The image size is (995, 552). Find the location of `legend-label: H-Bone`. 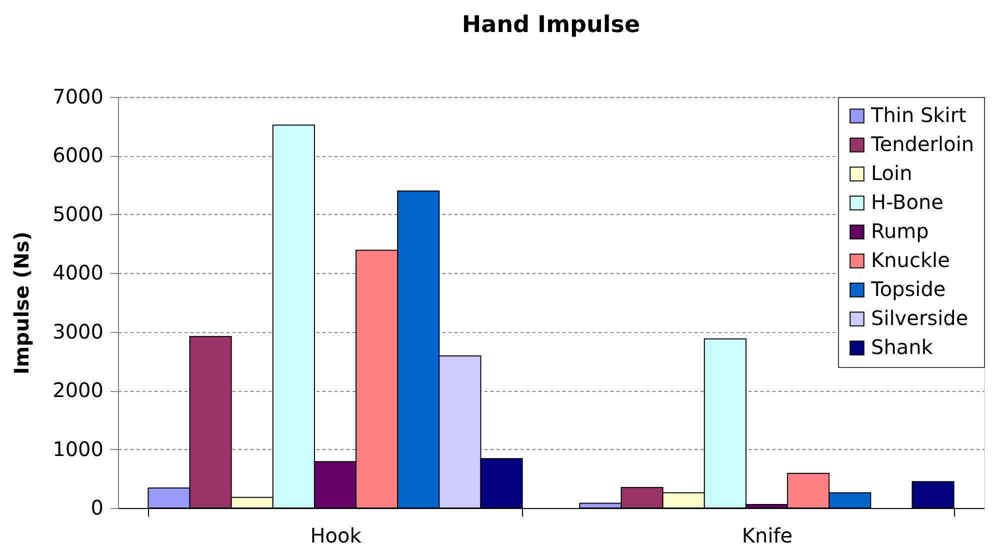

legend-label: H-Bone is located at coordinates (907, 202).